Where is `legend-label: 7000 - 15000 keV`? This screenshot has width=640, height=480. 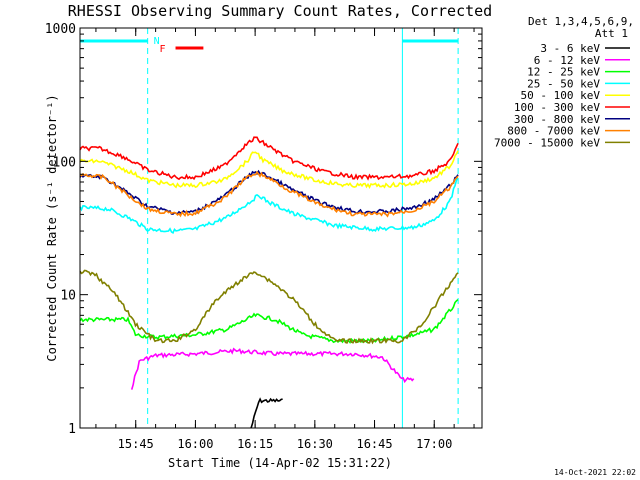 legend-label: 7000 - 15000 keV is located at coordinates (547, 142).